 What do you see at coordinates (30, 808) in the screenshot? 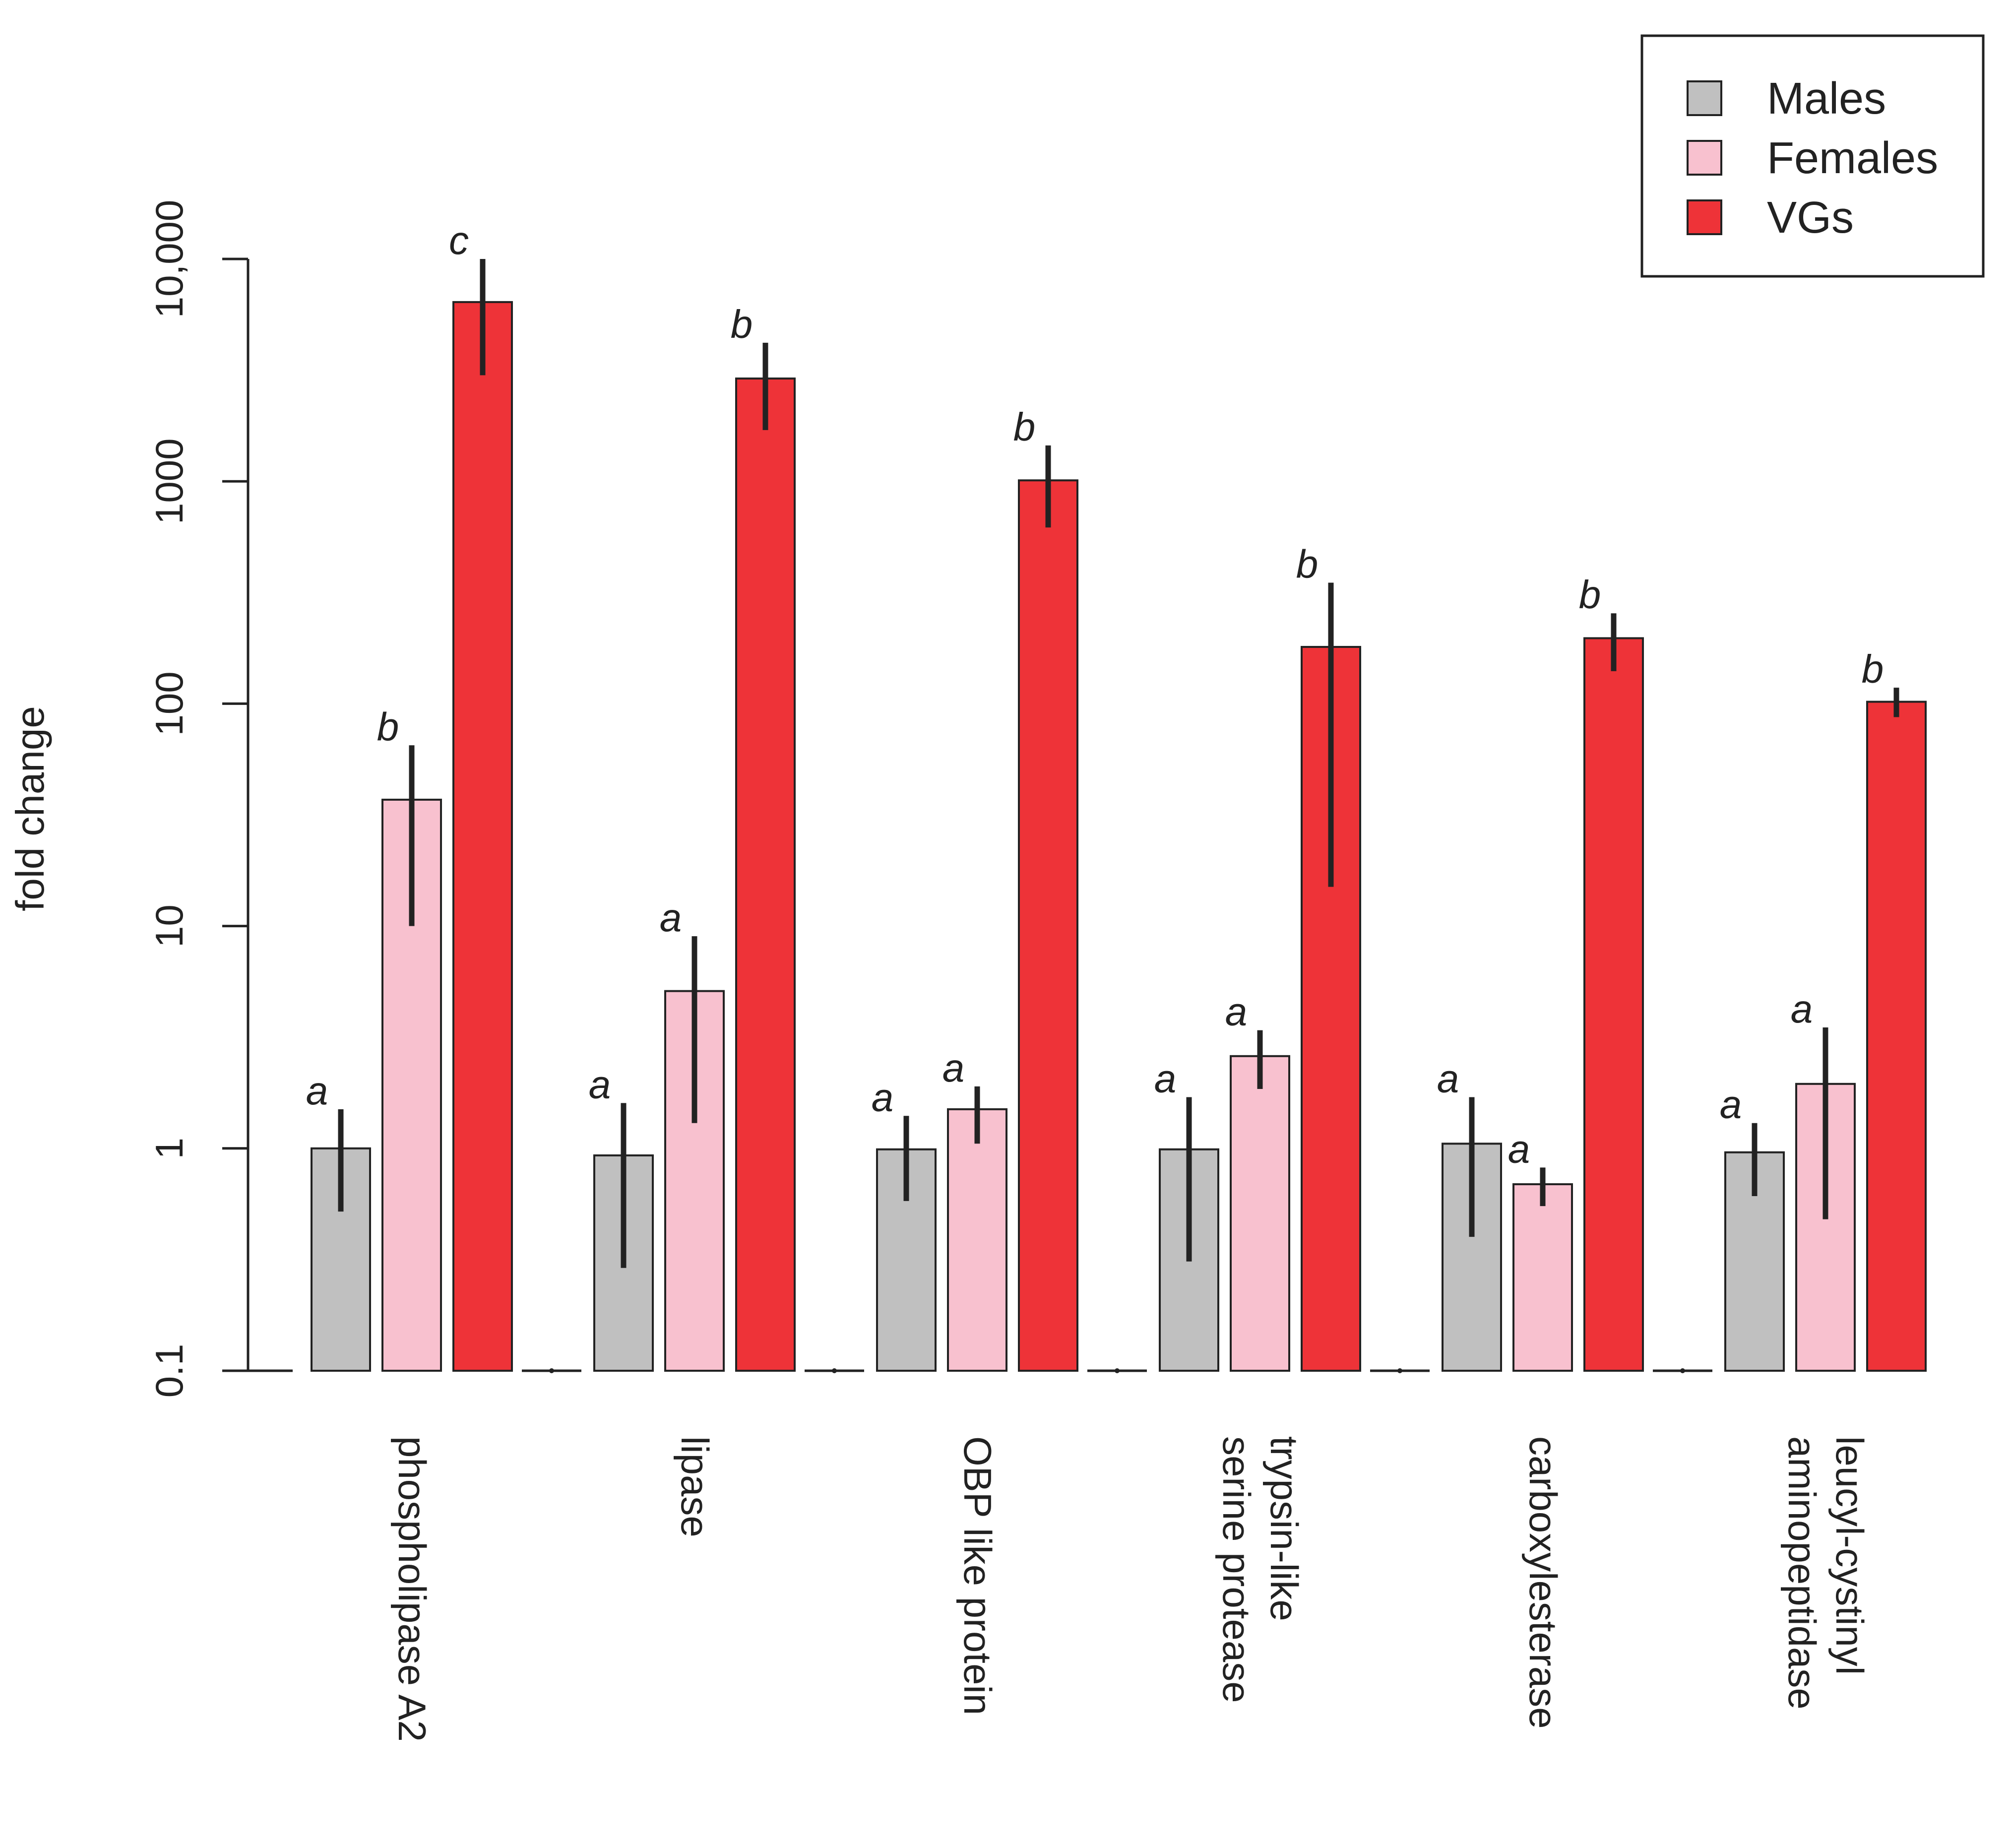
I see `y-axis-title: fold change` at bounding box center [30, 808].